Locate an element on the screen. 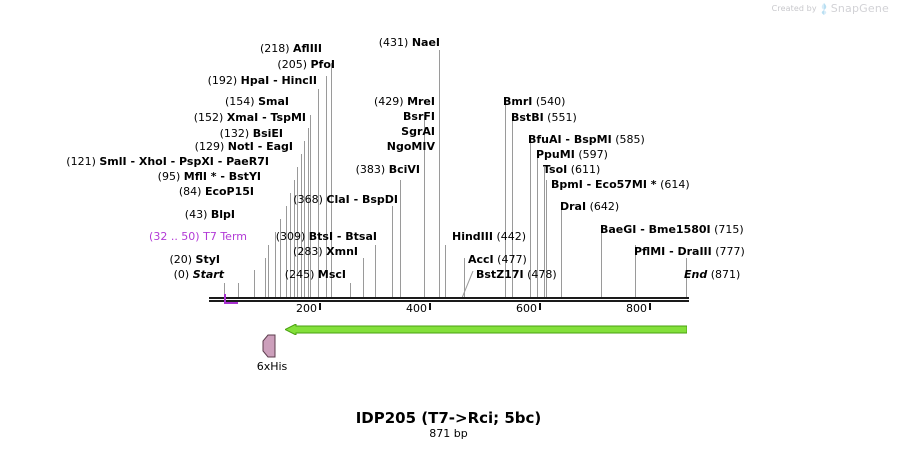  sequence-backbone-highlight is located at coordinates (449, 299).